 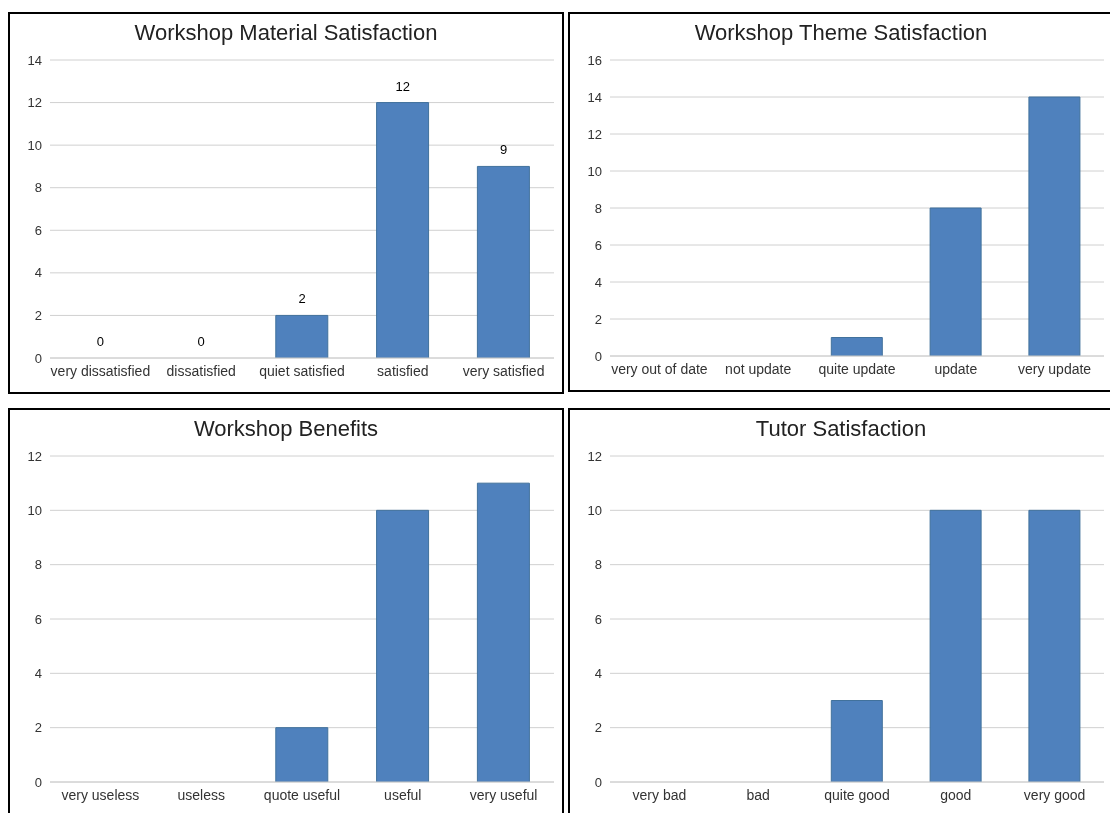 What do you see at coordinates (403, 86) in the screenshot?
I see `data-label: 12` at bounding box center [403, 86].